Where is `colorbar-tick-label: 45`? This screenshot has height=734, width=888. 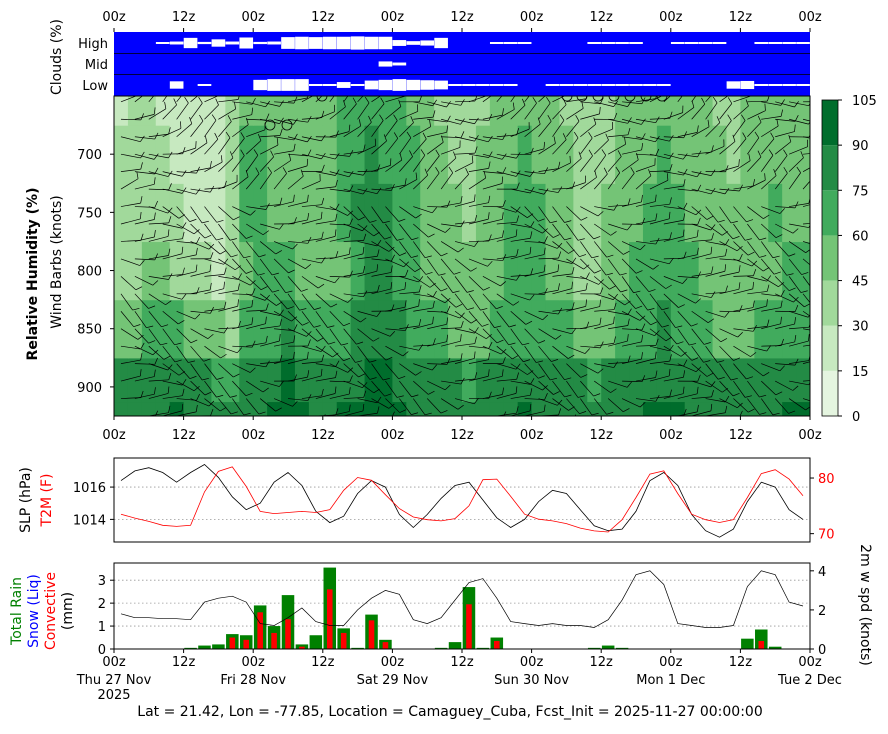 colorbar-tick-label: 45 is located at coordinates (860, 282).